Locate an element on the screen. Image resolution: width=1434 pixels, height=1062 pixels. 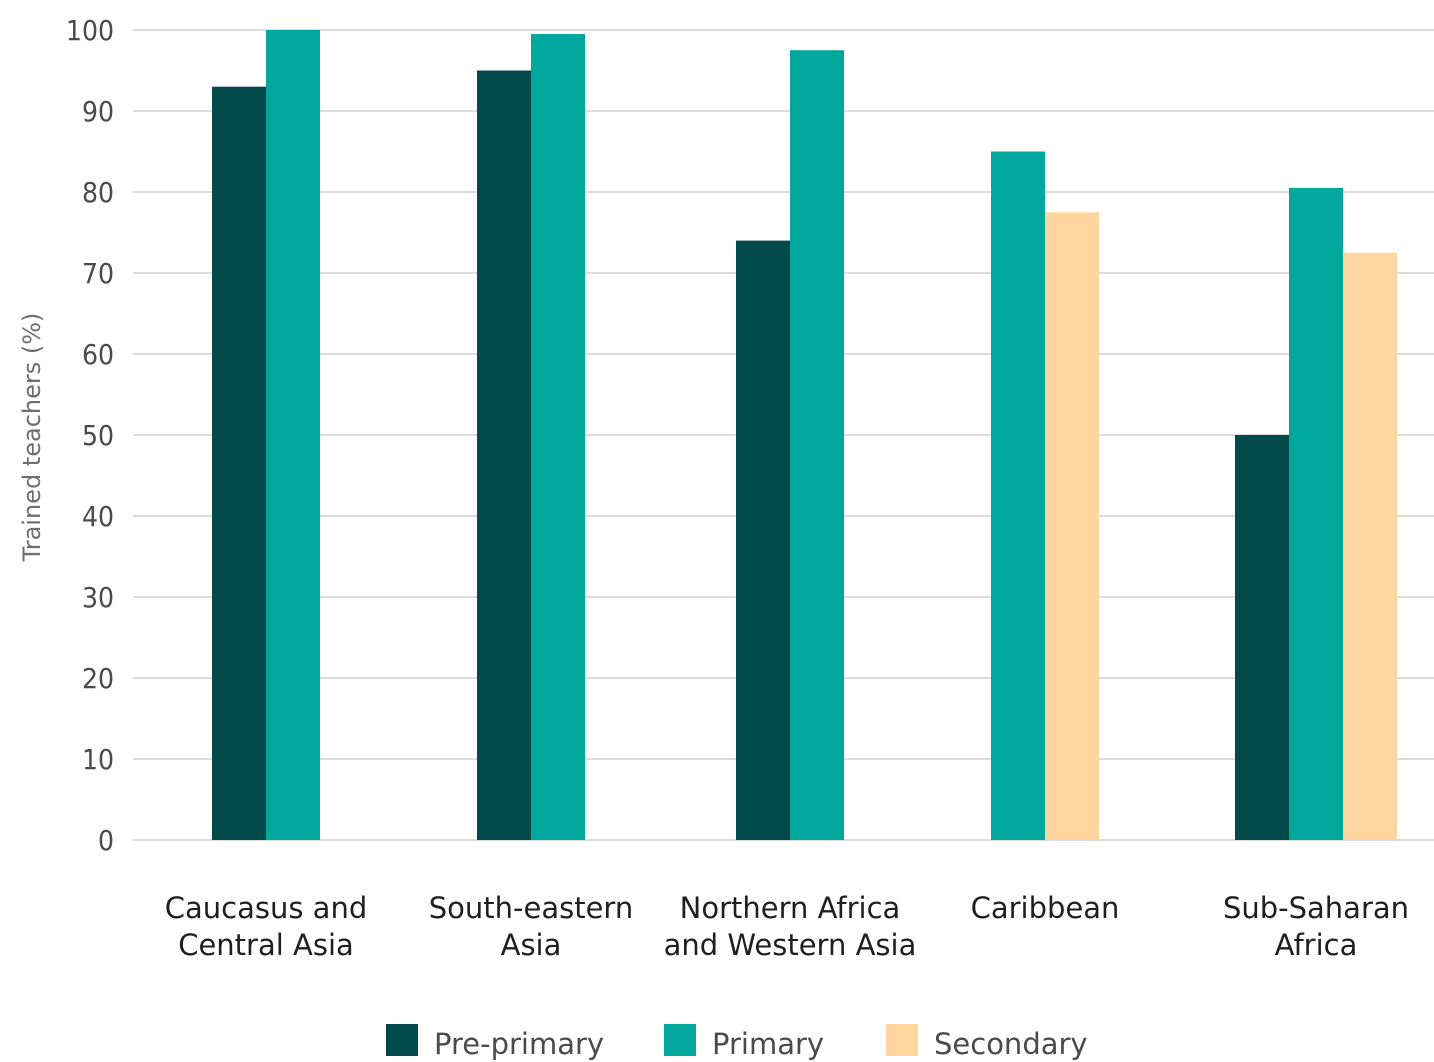
legend-label-primary: Primary is located at coordinates (768, 1044).